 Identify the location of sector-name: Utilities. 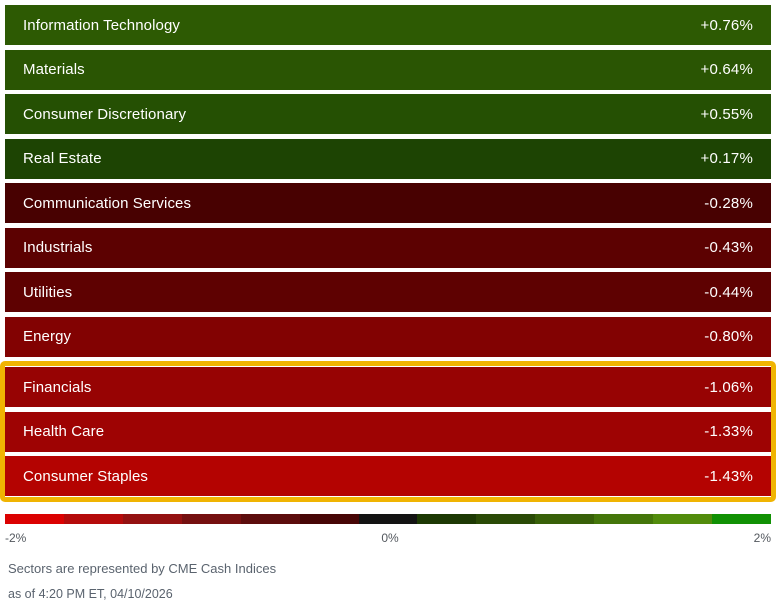
(48, 292).